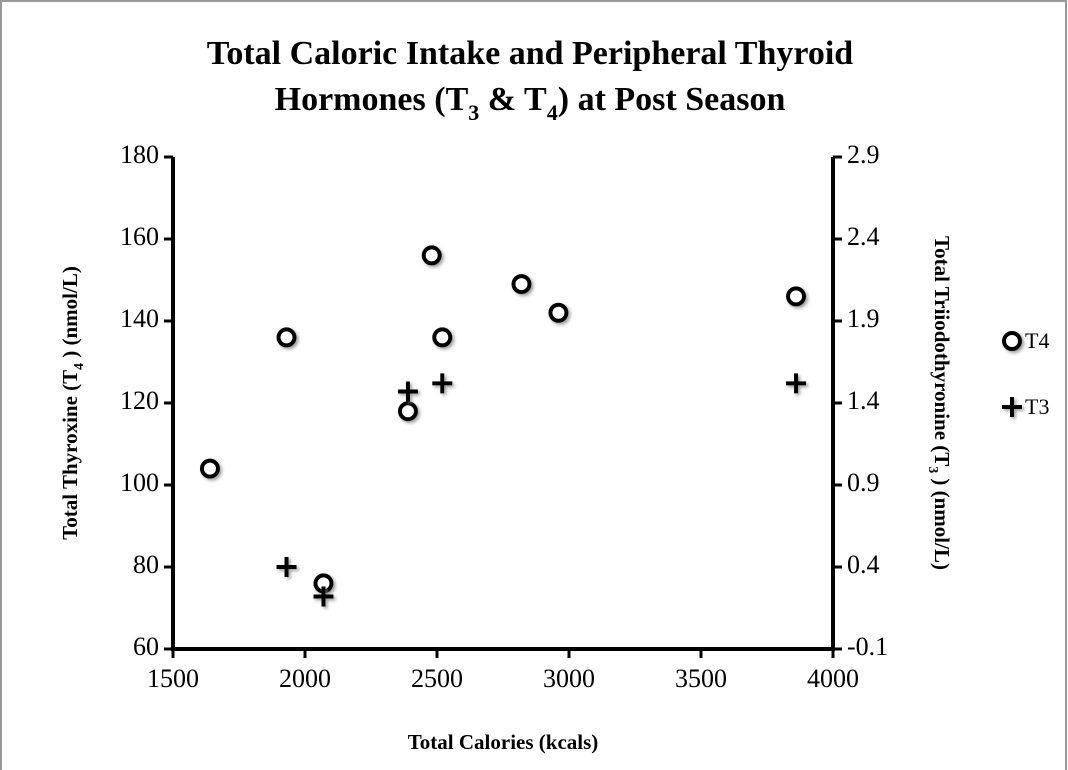 The image size is (1068, 770). Describe the element at coordinates (863, 318) in the screenshot. I see `y2-tick-label: 1.9` at that location.